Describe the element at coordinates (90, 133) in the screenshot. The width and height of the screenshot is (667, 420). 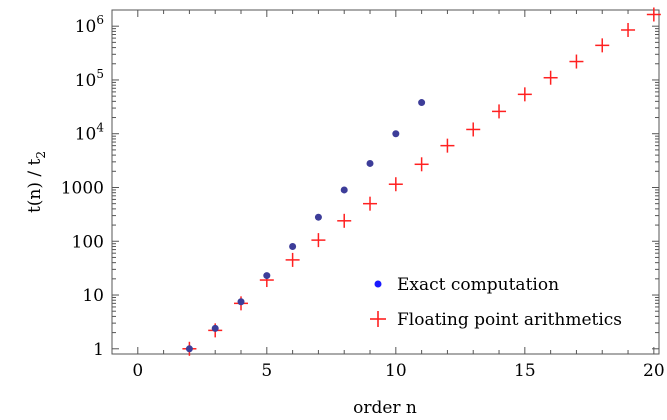
I see `y-tick-label: 10⁴` at that location.